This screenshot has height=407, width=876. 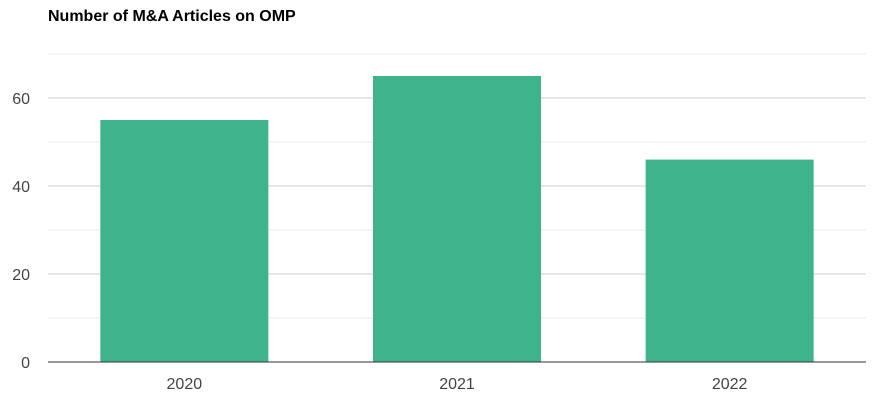 I want to click on x-tick-label: 2021, so click(x=457, y=384).